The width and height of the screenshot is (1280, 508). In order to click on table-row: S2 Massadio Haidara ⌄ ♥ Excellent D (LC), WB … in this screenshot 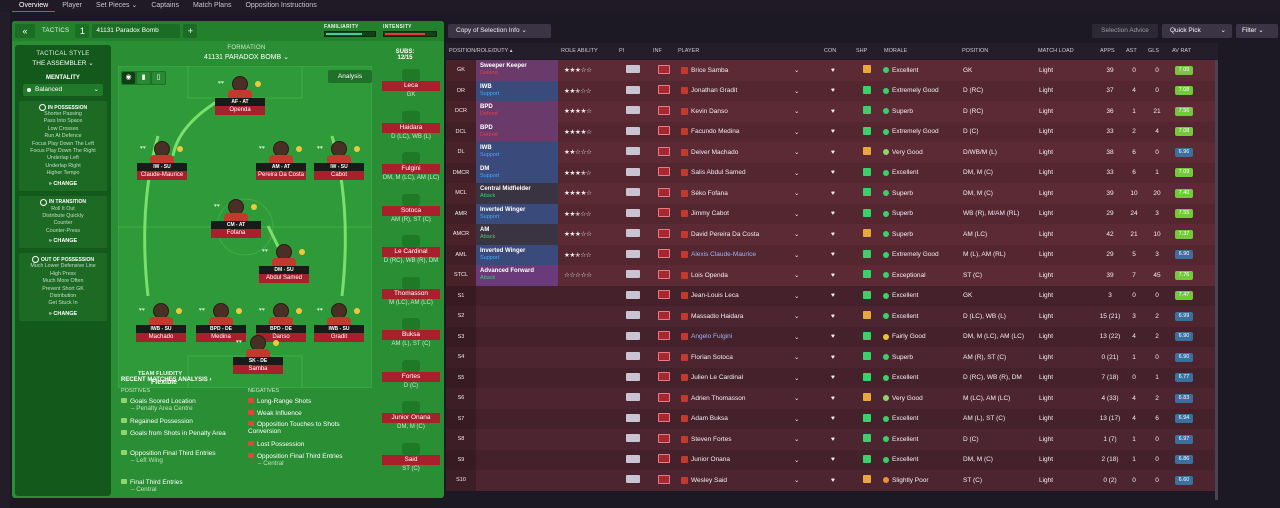, I will do `click(832, 316)`.